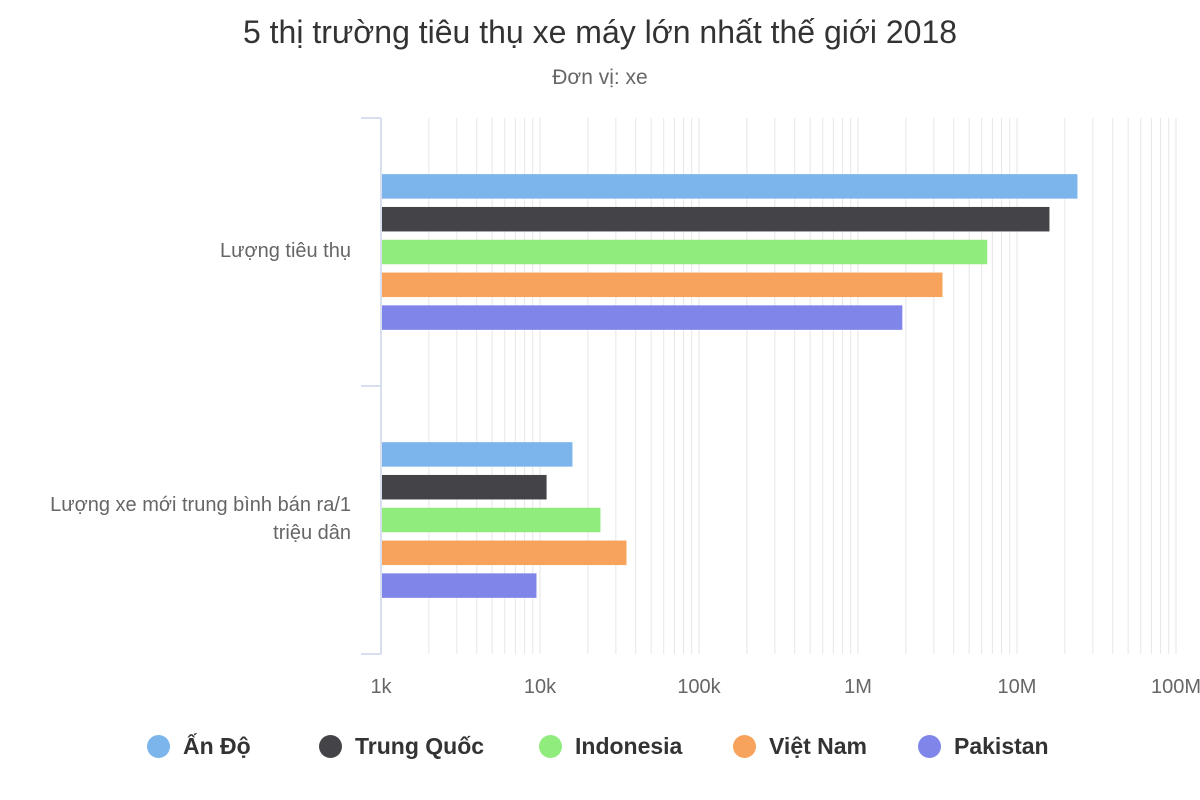  What do you see at coordinates (600, 77) in the screenshot?
I see `chart-subtitle: Đơn vị: xe` at bounding box center [600, 77].